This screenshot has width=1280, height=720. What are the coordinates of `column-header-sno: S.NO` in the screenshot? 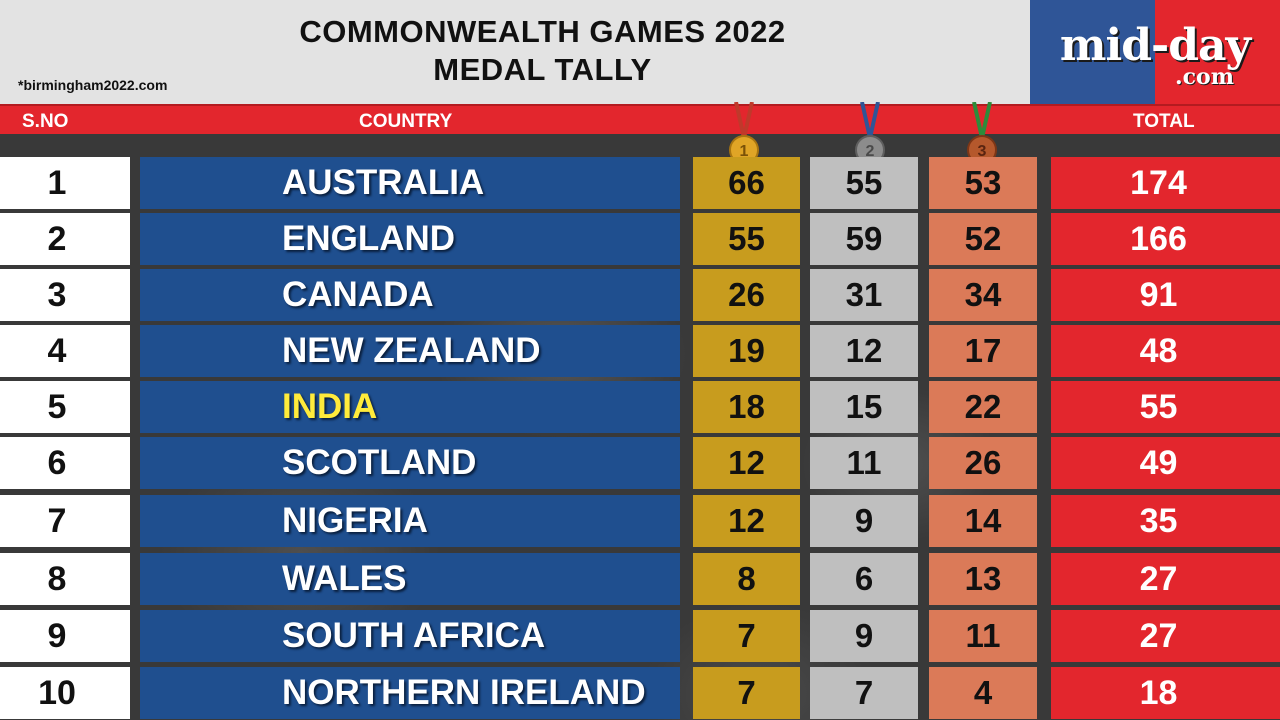 It's located at (45, 121).